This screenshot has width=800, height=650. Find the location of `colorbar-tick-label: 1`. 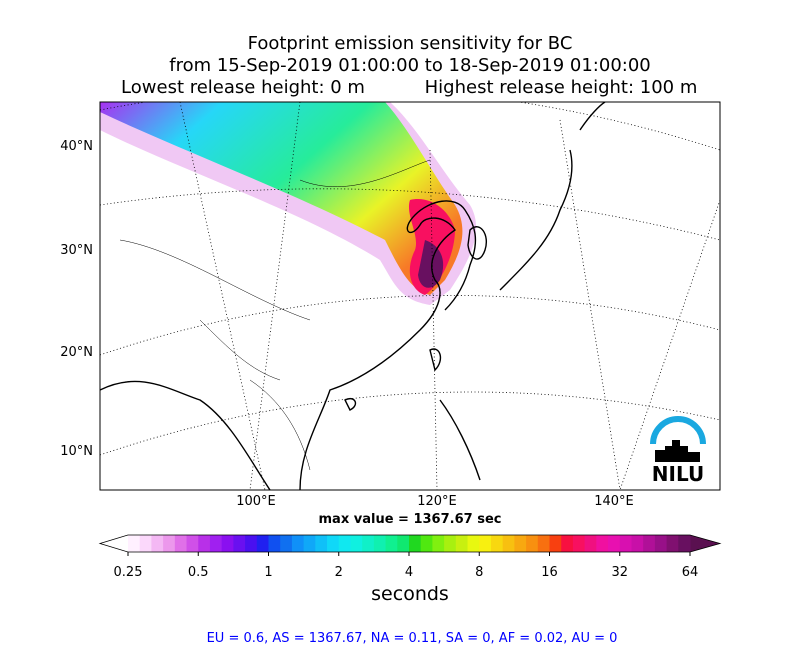

colorbar-tick-label: 1 is located at coordinates (268, 572).